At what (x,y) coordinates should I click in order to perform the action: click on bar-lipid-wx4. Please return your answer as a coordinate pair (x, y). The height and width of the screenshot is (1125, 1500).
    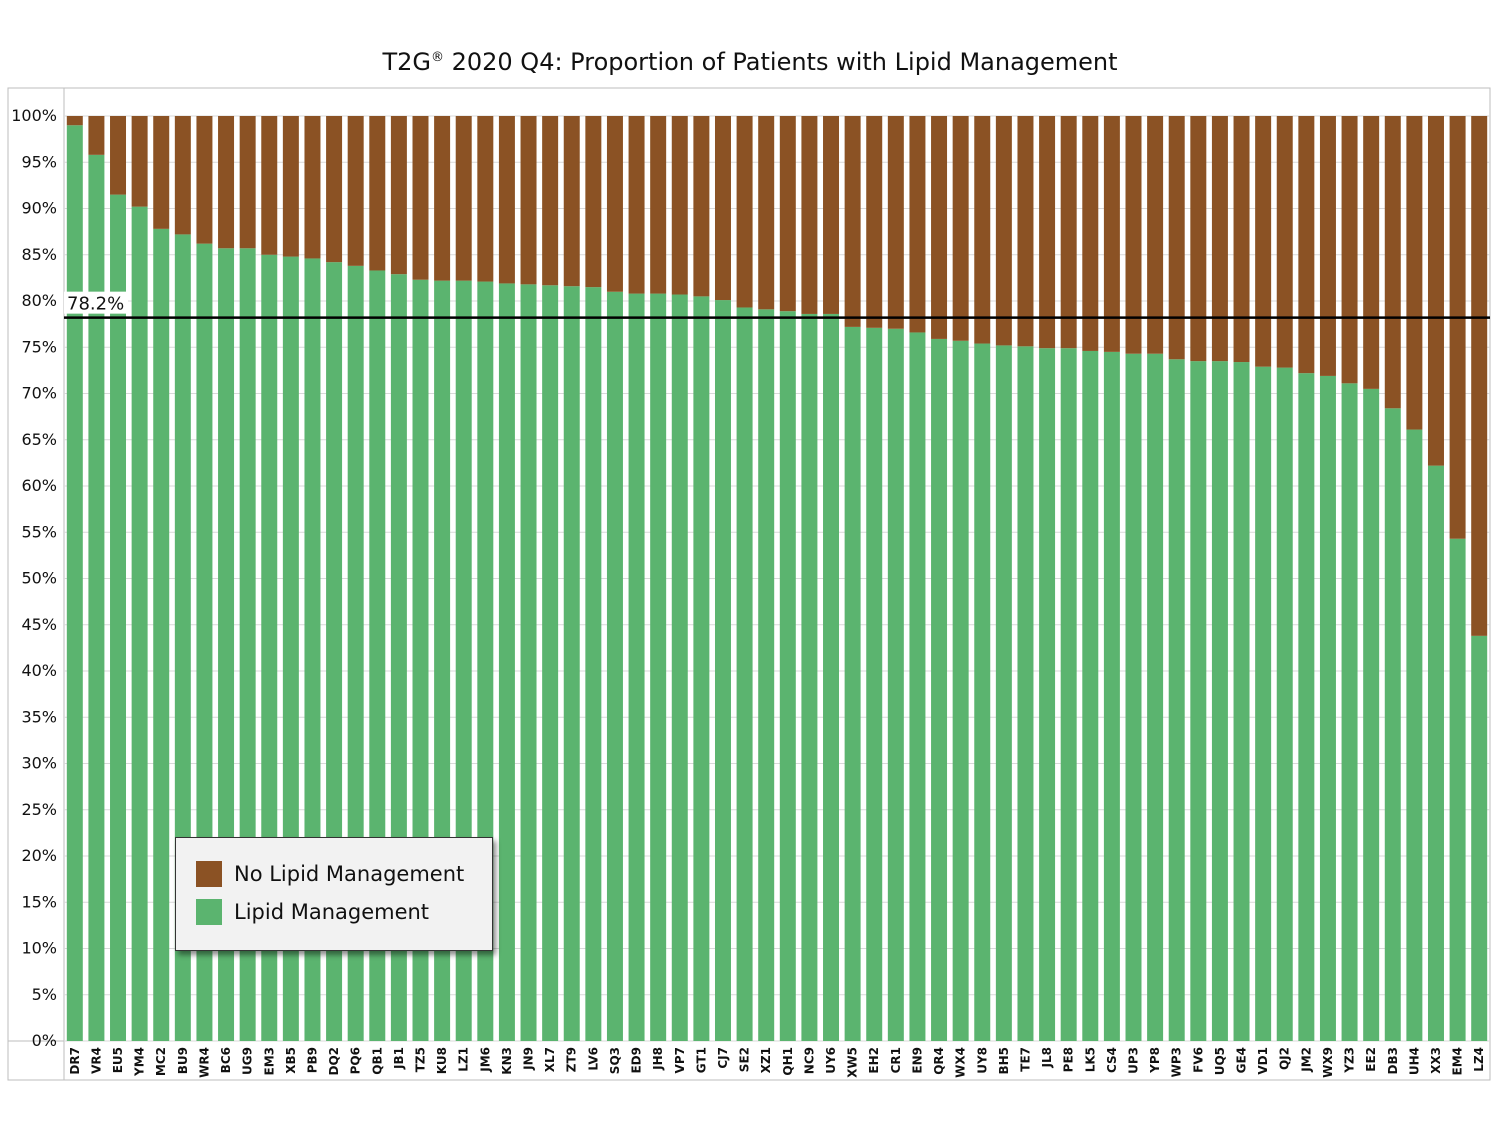
    Looking at the image, I should click on (960, 690).